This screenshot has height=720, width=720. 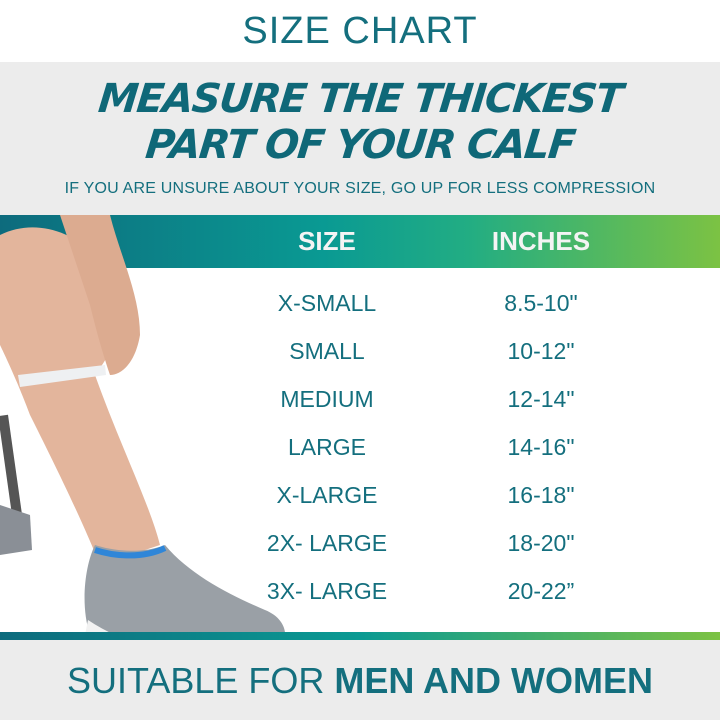 What do you see at coordinates (494, 680) in the screenshot?
I see `footer-bold-text: MEN AND WOMEN` at bounding box center [494, 680].